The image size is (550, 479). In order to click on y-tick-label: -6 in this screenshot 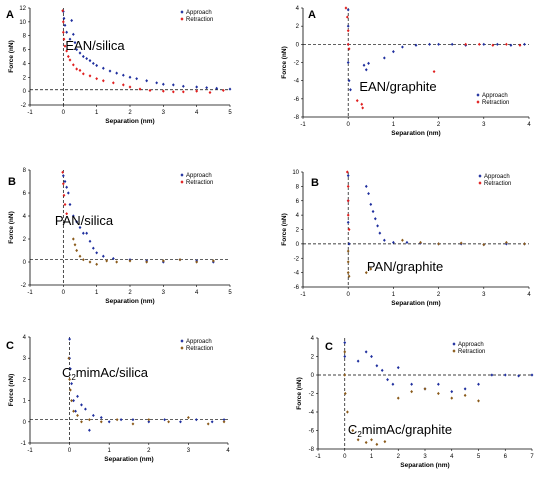, I will do `click(312, 432)`.